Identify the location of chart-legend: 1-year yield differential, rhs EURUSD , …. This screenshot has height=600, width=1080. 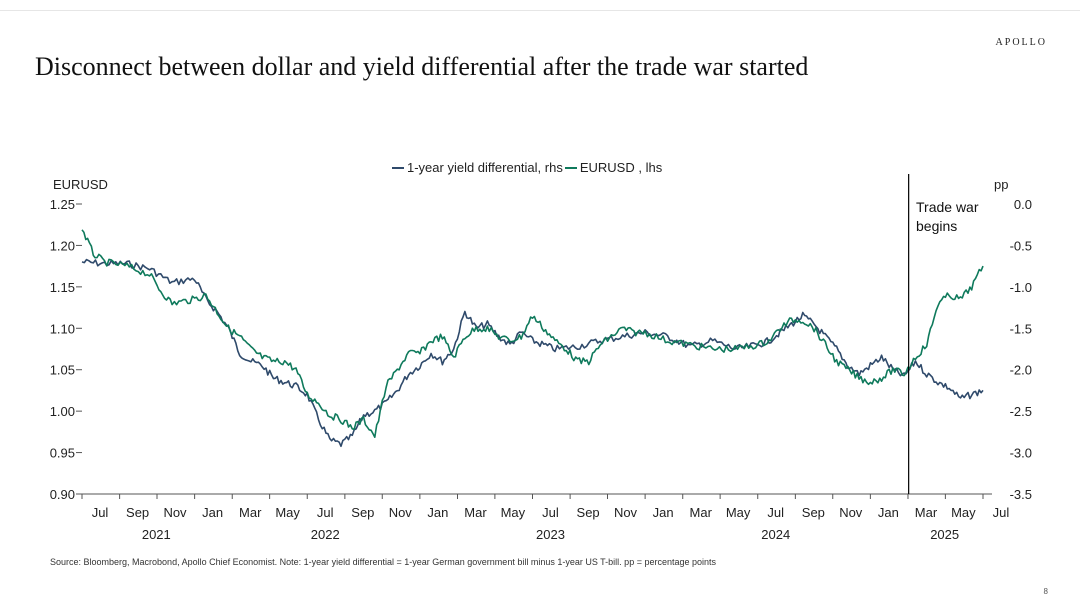
(527, 167).